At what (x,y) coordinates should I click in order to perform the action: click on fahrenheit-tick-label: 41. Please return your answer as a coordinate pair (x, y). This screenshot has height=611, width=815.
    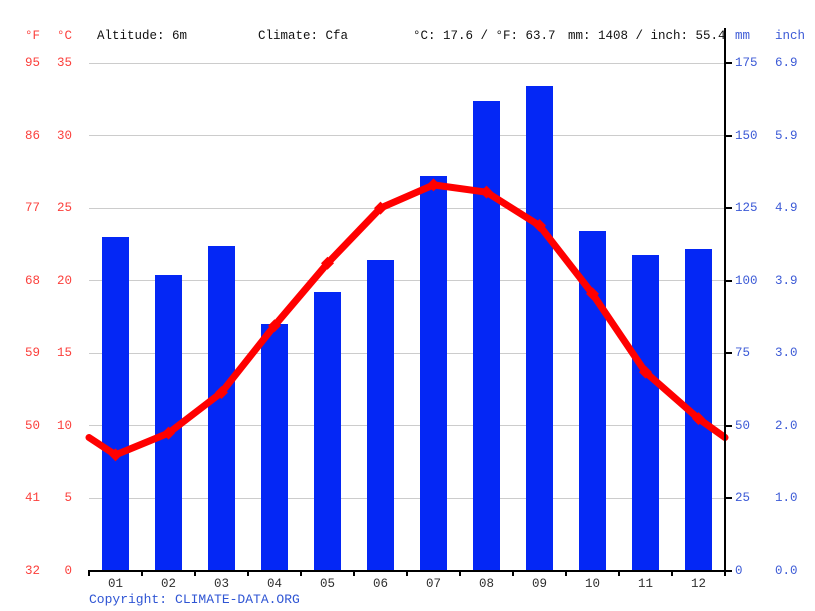
    Looking at the image, I should click on (32, 498).